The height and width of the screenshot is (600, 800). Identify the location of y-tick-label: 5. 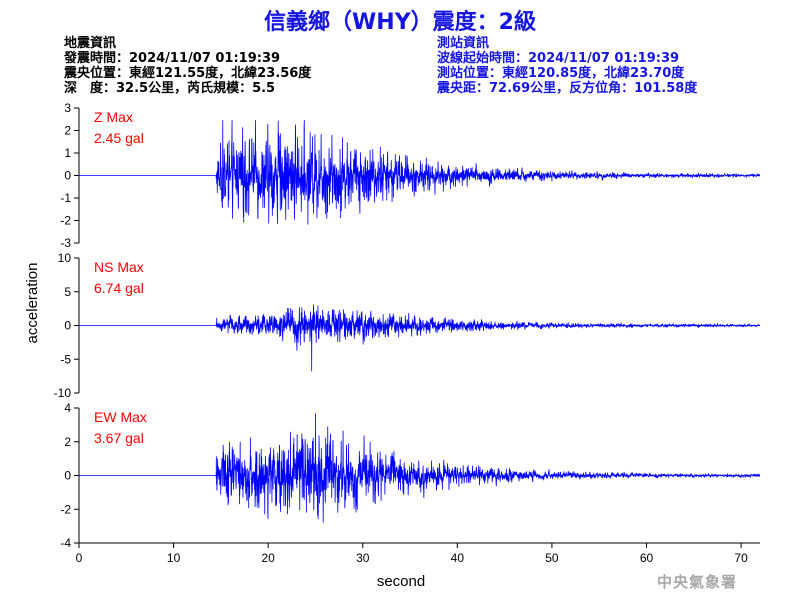
(67, 292).